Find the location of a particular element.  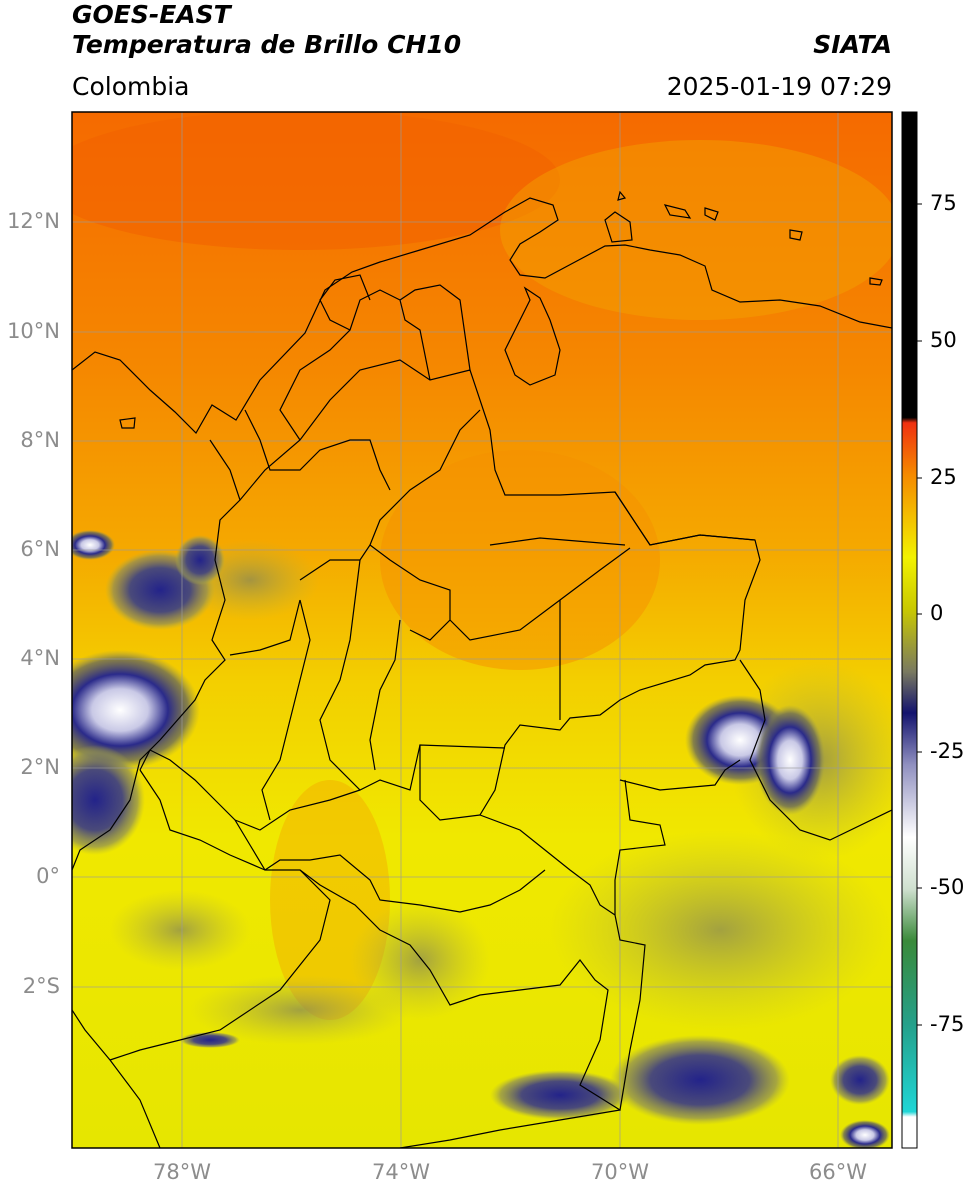

lon-label-70w: 70°W is located at coordinates (620, 1172).